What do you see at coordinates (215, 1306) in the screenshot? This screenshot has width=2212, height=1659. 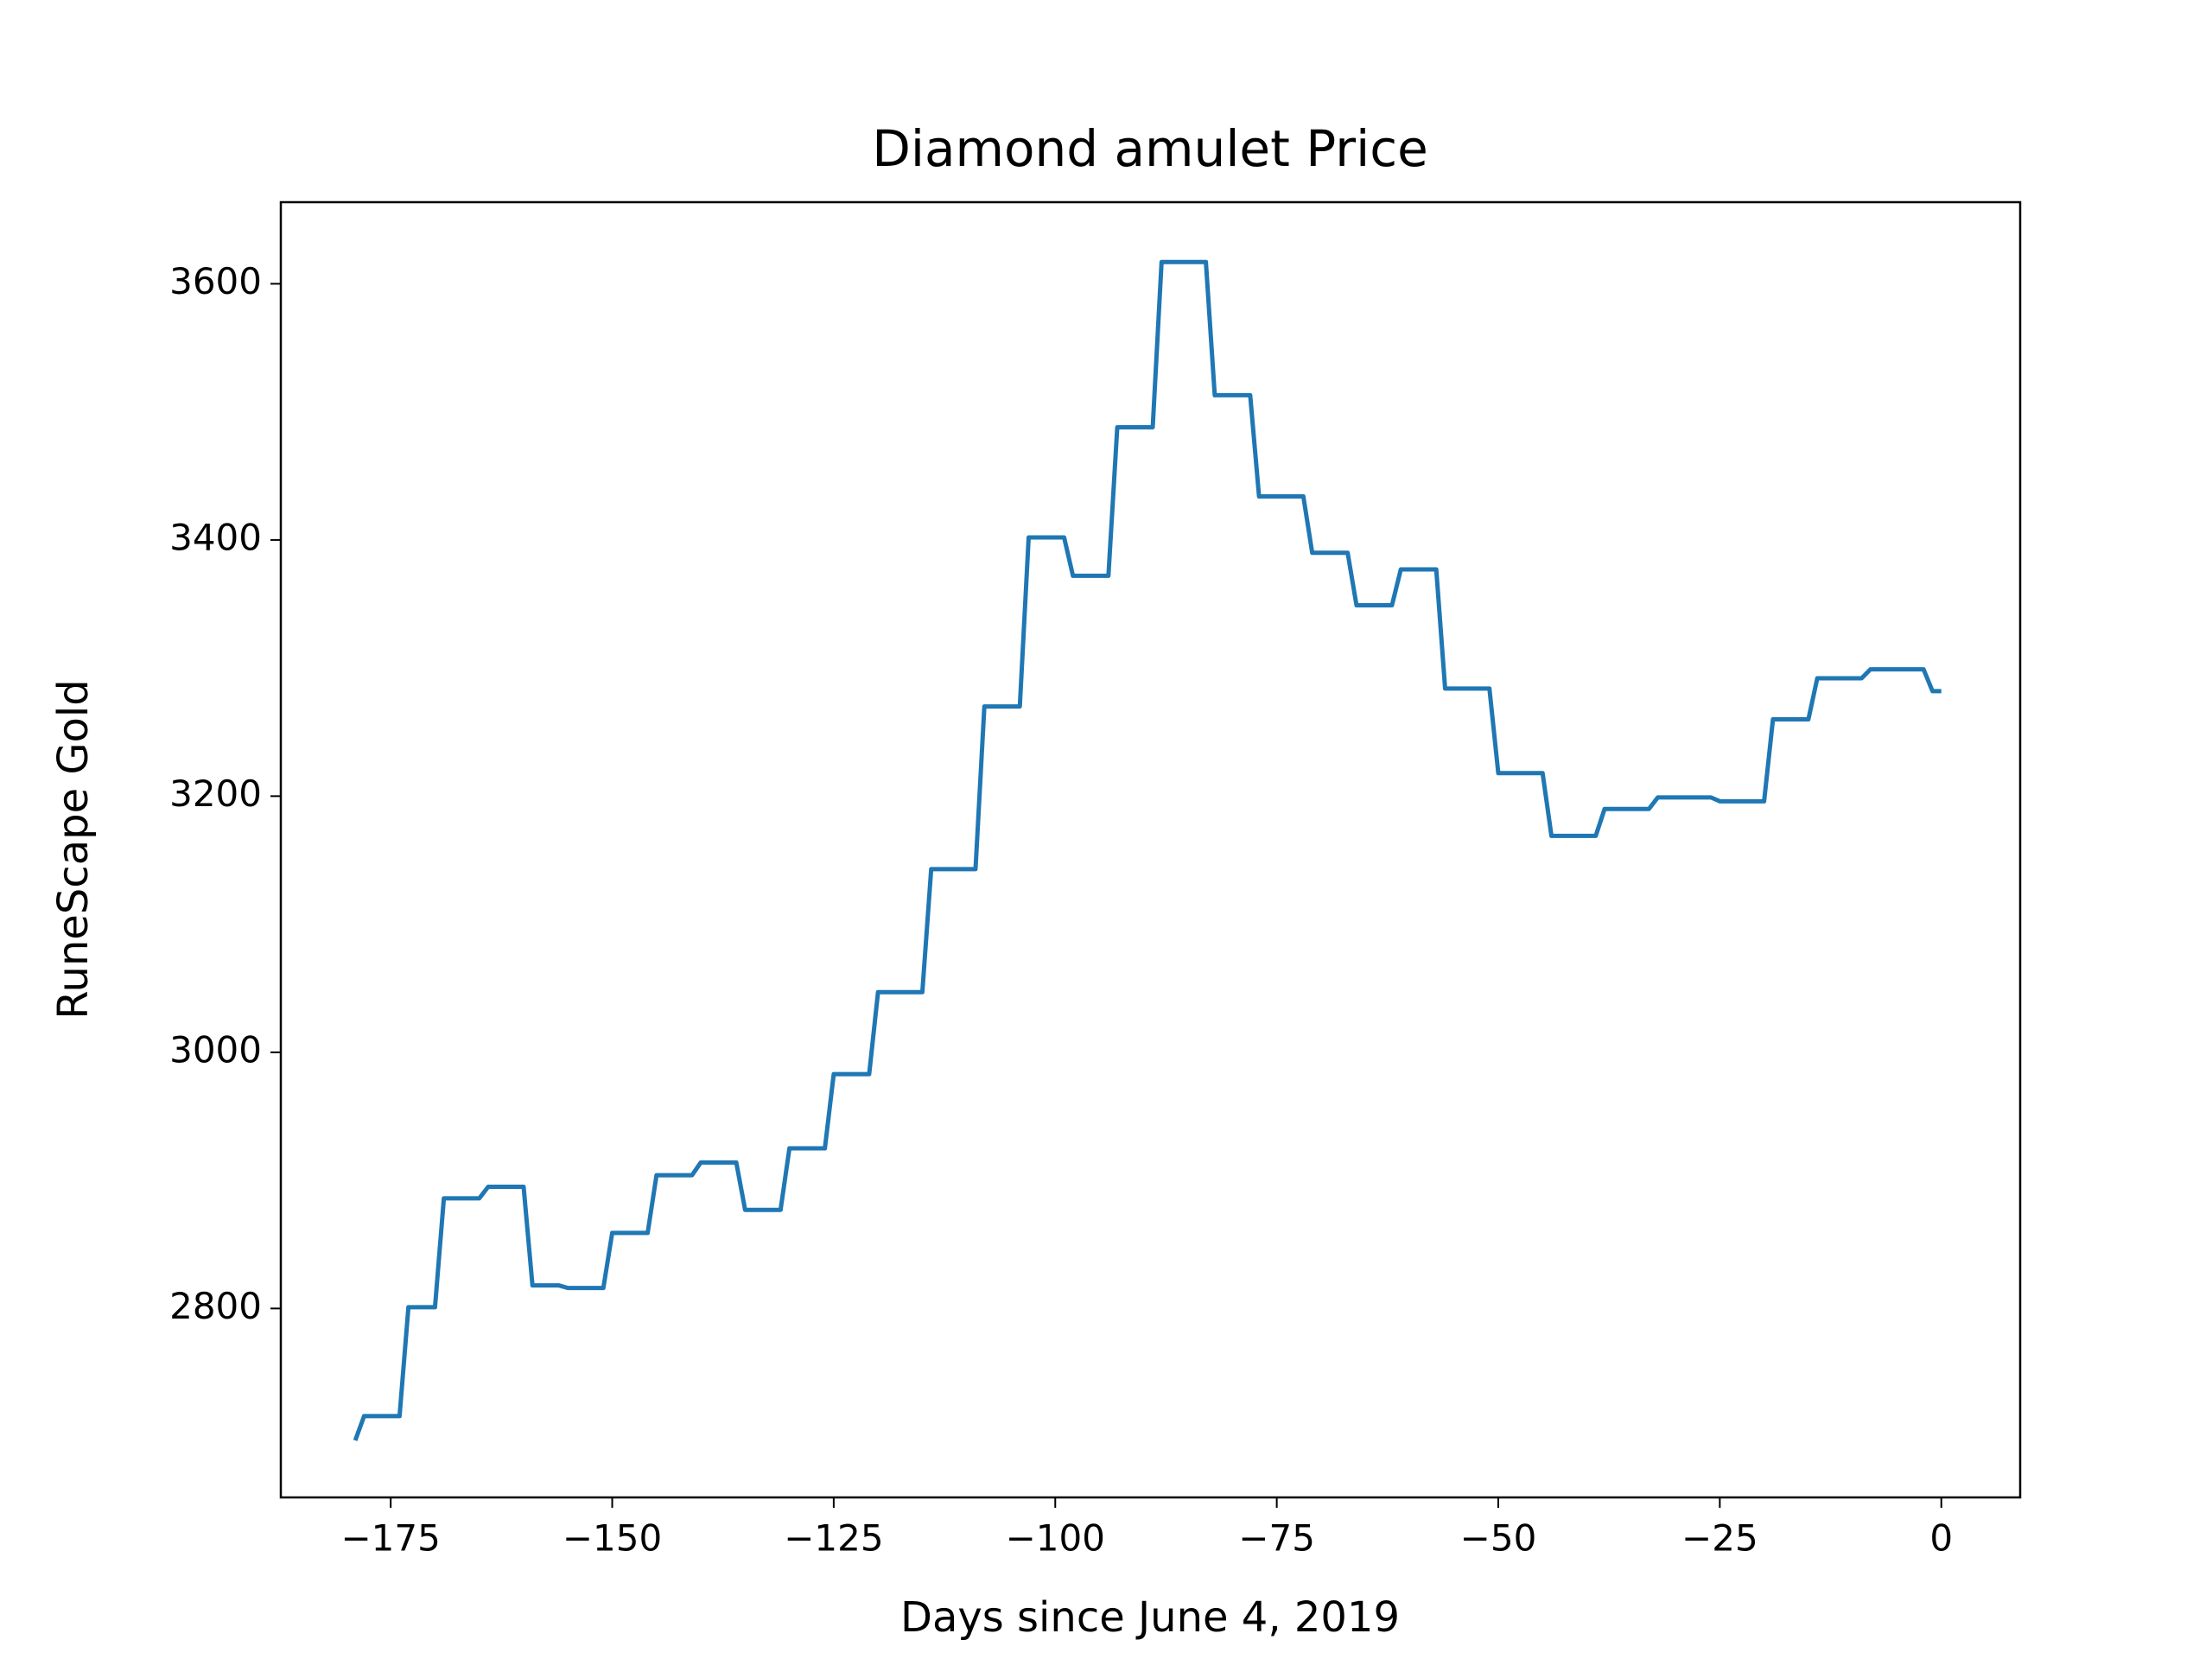 I see `y-tick-label: 2800` at bounding box center [215, 1306].